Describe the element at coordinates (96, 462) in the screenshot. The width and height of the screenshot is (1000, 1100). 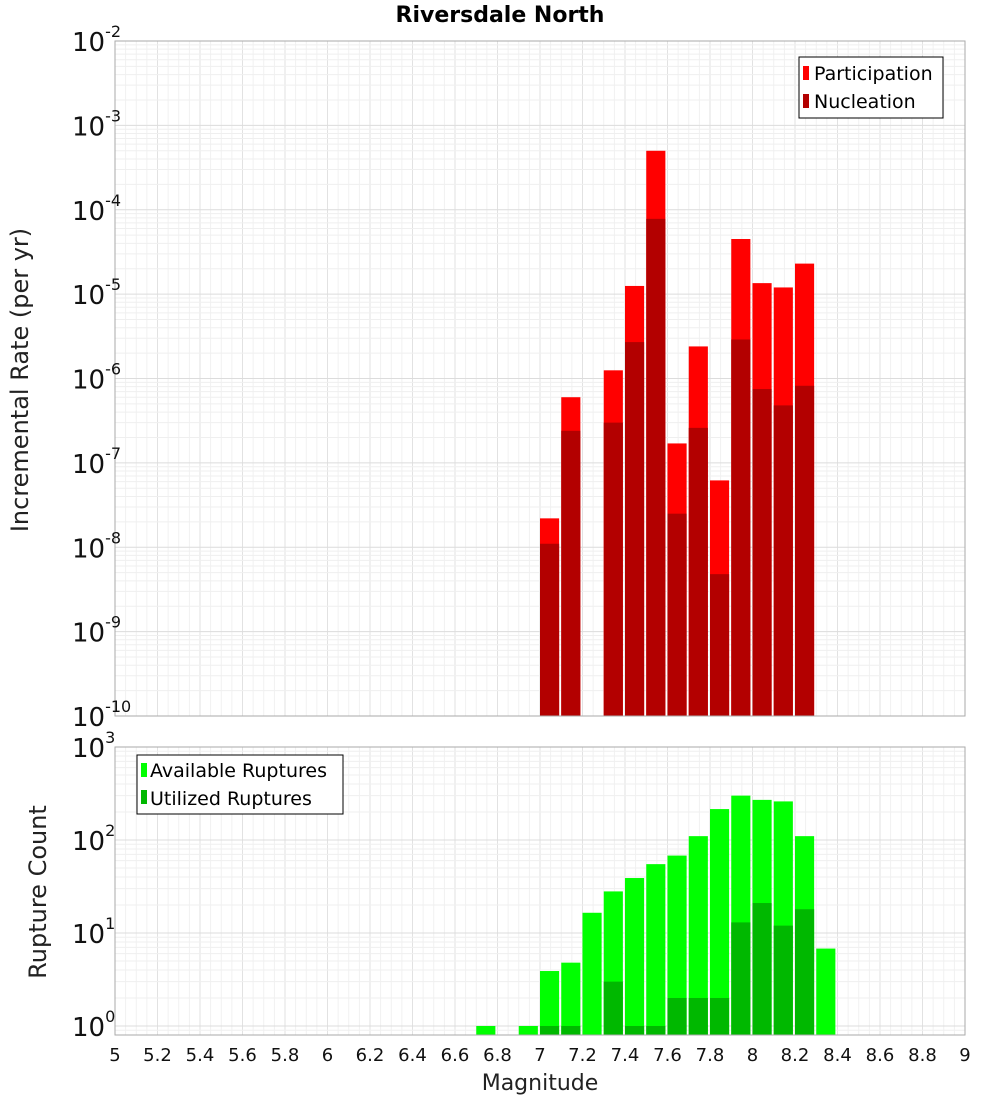
I see `rate-y-tick-label: 10⁻⁷` at that location.